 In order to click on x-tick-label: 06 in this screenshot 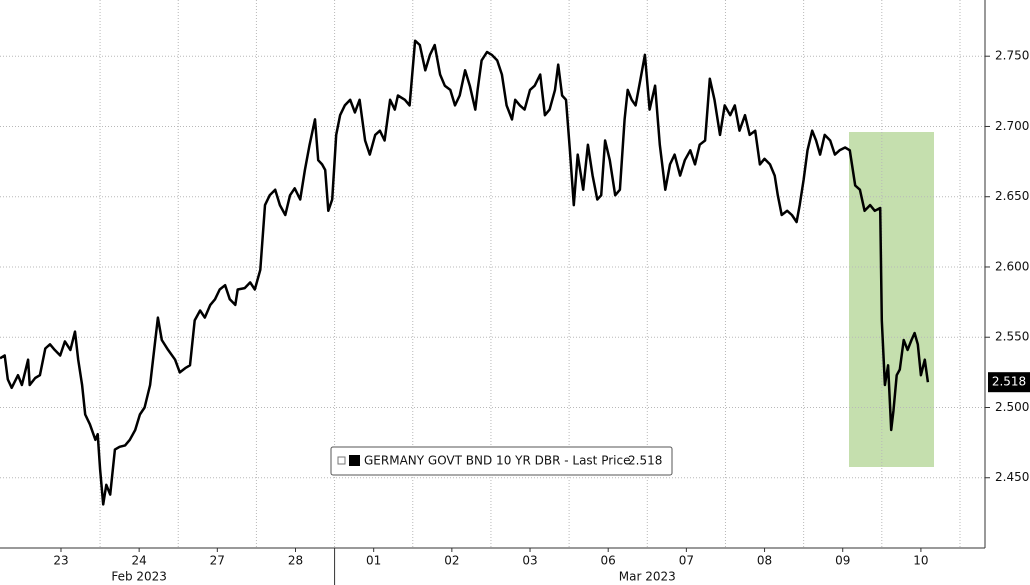, I will do `click(608, 561)`.